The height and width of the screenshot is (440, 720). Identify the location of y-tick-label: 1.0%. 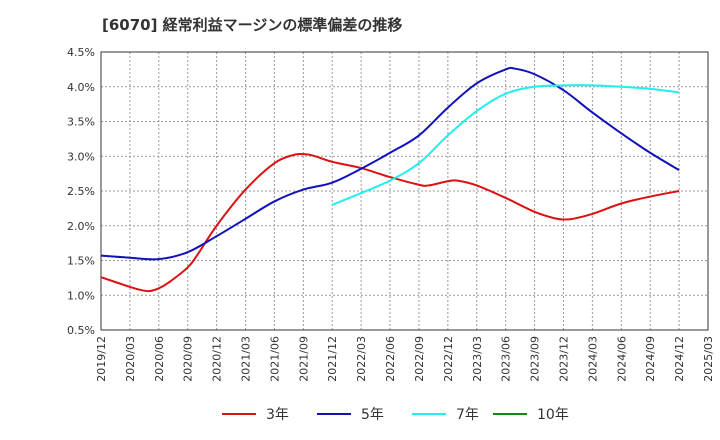
(81, 295).